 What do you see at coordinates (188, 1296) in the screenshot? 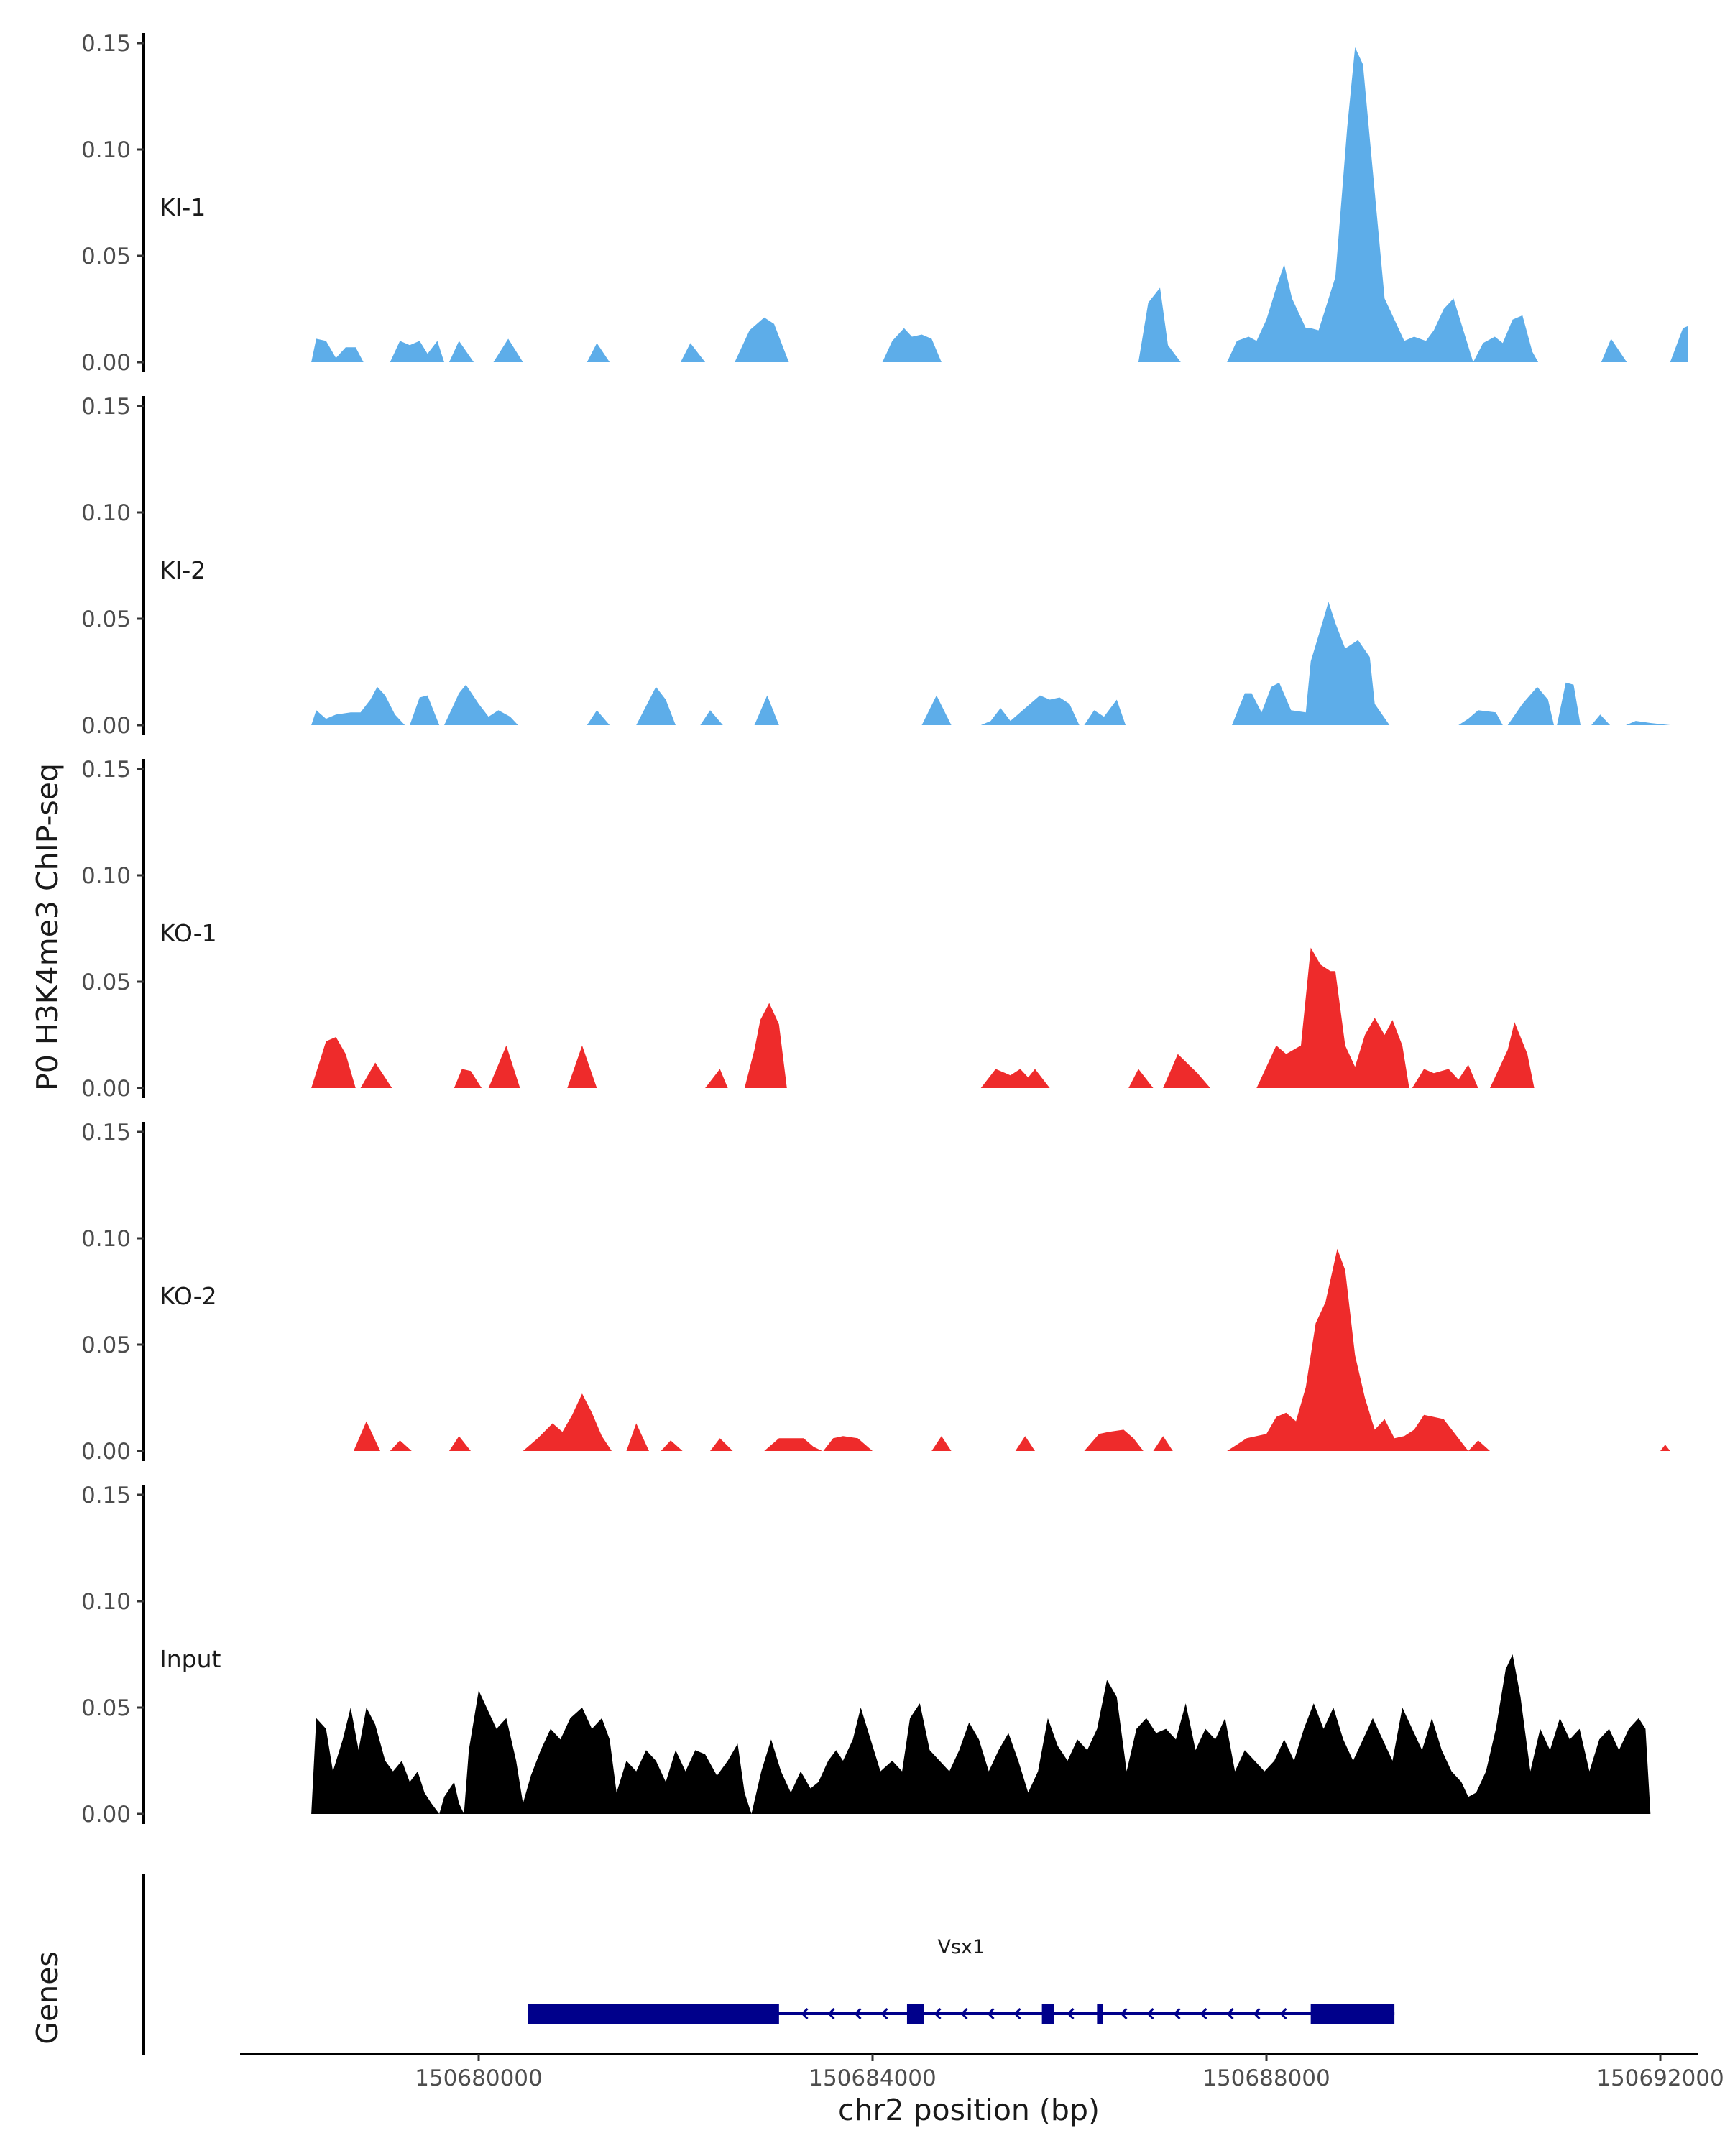
I see `track-label: KO-2` at bounding box center [188, 1296].